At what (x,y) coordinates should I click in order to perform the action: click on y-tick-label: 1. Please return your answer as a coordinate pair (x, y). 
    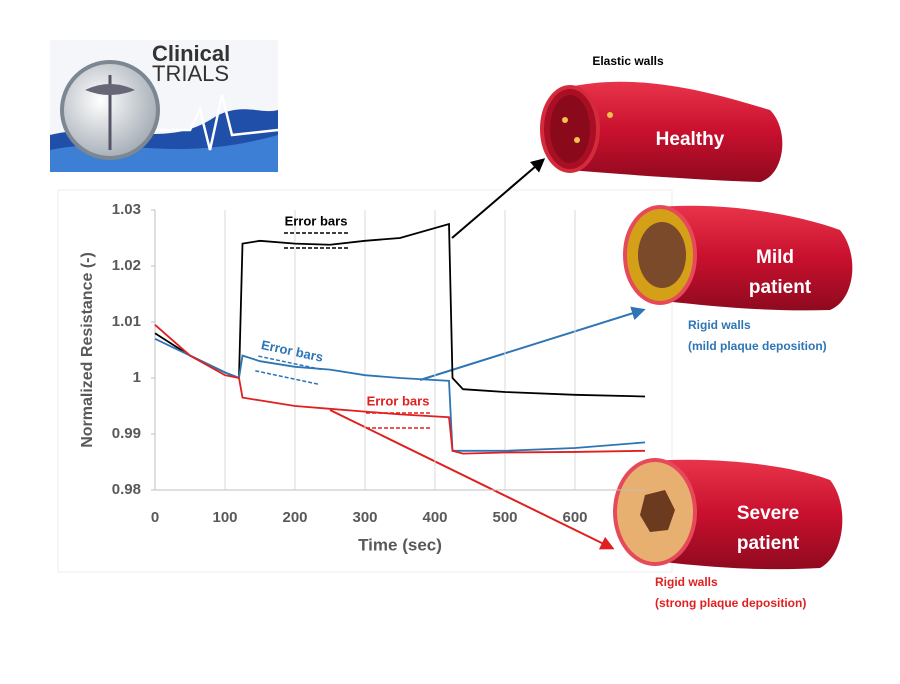
    Looking at the image, I should click on (137, 377).